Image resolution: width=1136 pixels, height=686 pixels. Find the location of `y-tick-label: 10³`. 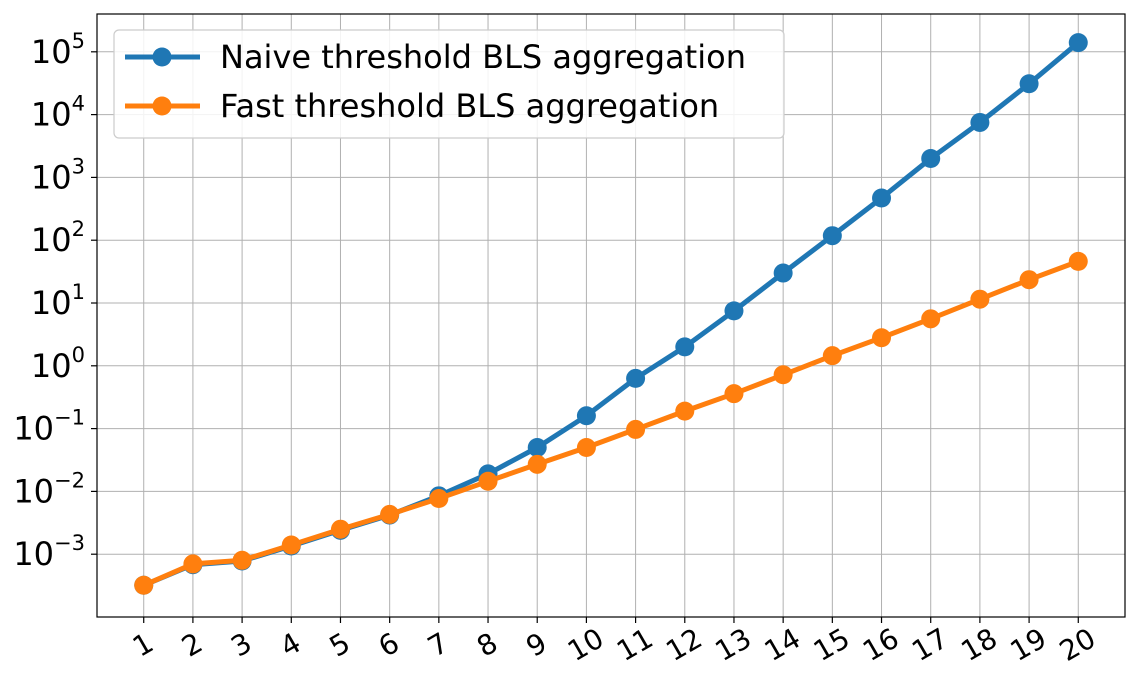

y-tick-label: 10³ is located at coordinates (58, 175).